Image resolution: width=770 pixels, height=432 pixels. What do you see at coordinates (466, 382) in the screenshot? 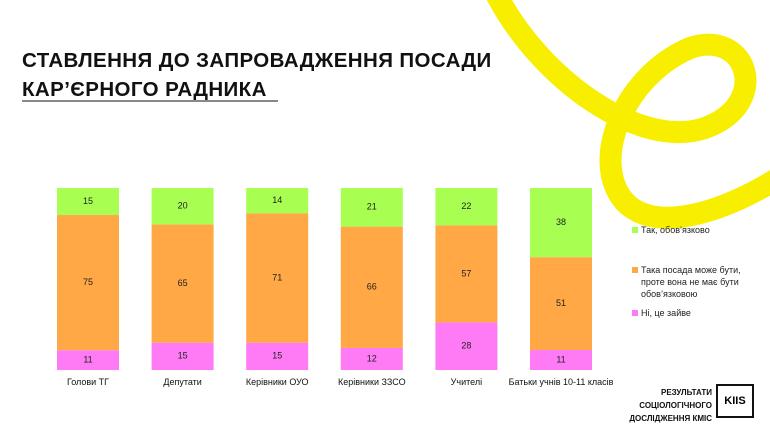
I see `x-tick-label: Учителі` at bounding box center [466, 382].